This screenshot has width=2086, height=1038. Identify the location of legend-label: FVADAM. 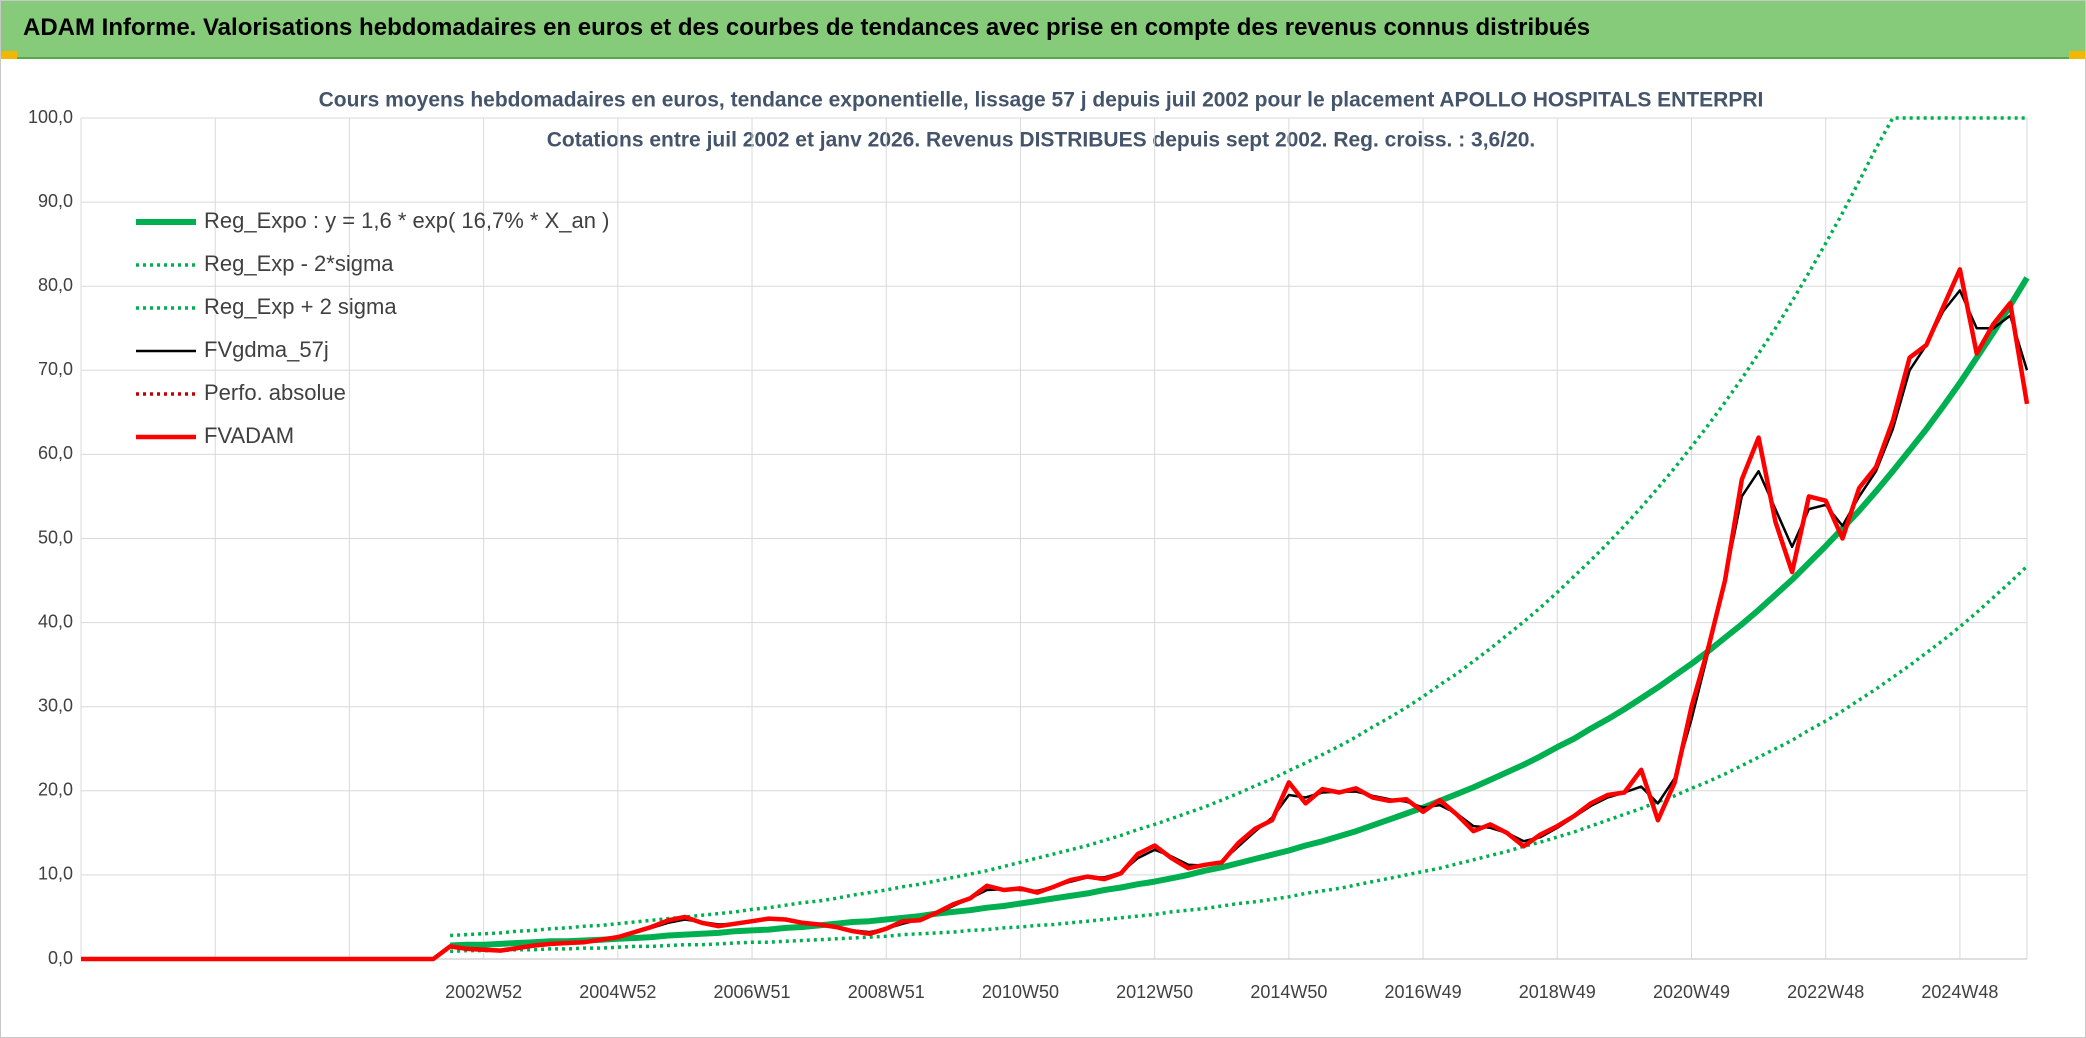
(249, 435).